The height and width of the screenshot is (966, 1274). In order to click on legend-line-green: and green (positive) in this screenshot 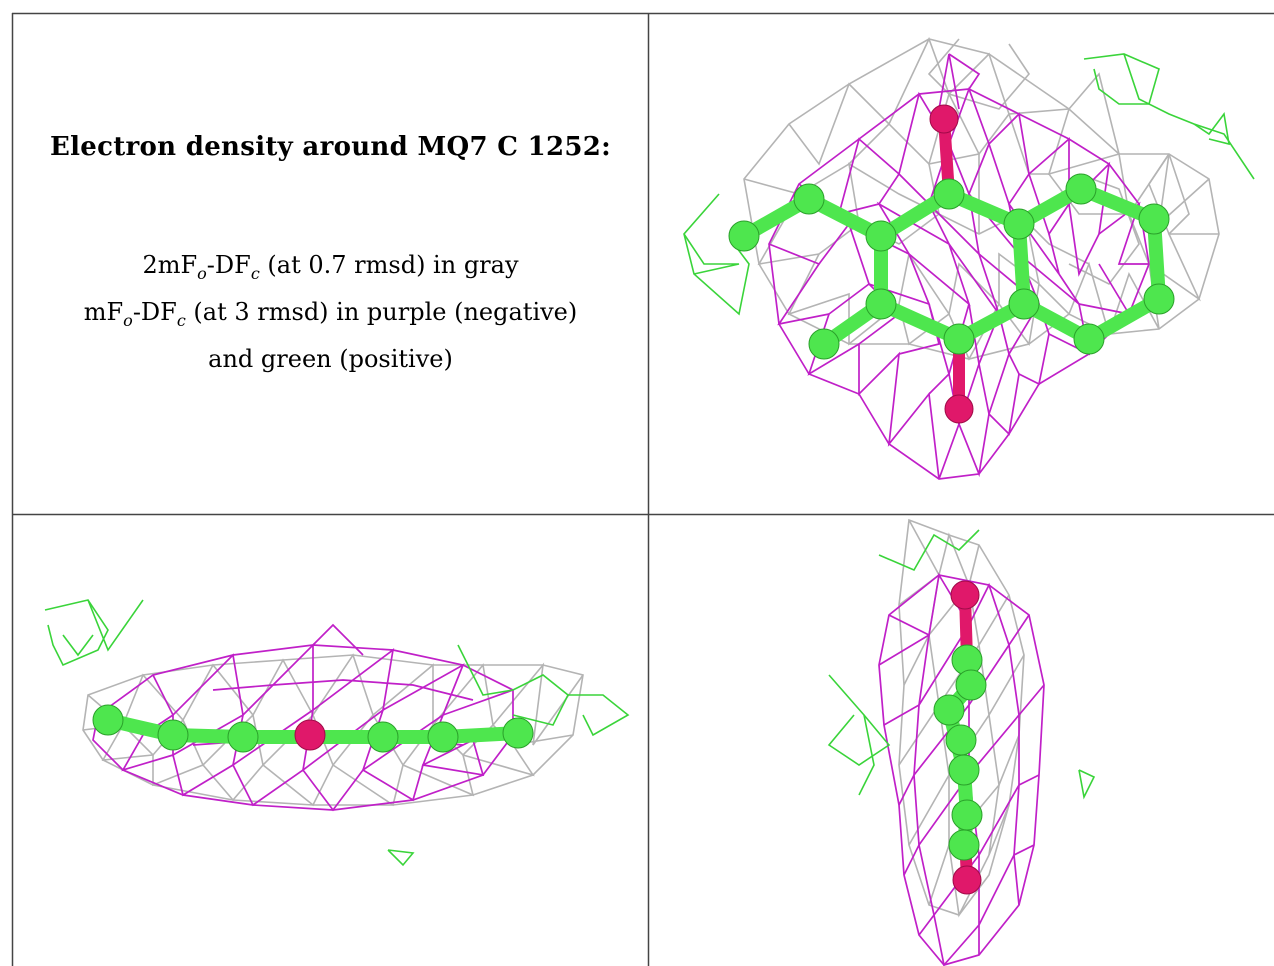, I will do `click(330, 358)`.